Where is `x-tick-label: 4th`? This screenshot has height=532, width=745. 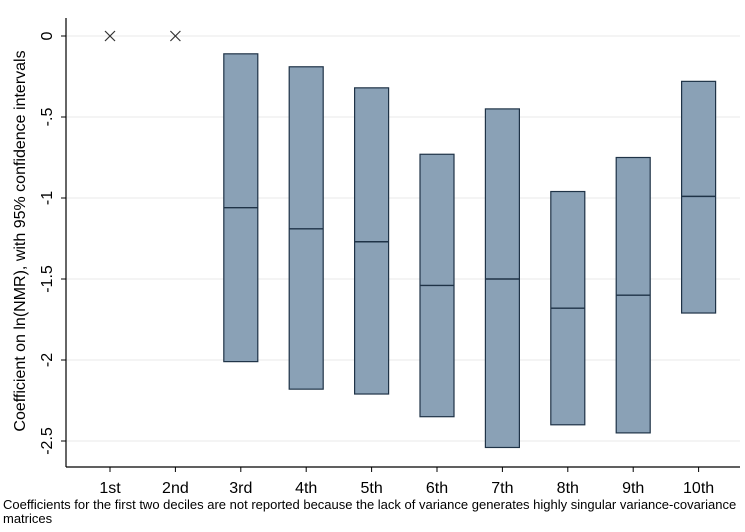 x-tick-label: 4th is located at coordinates (306, 488).